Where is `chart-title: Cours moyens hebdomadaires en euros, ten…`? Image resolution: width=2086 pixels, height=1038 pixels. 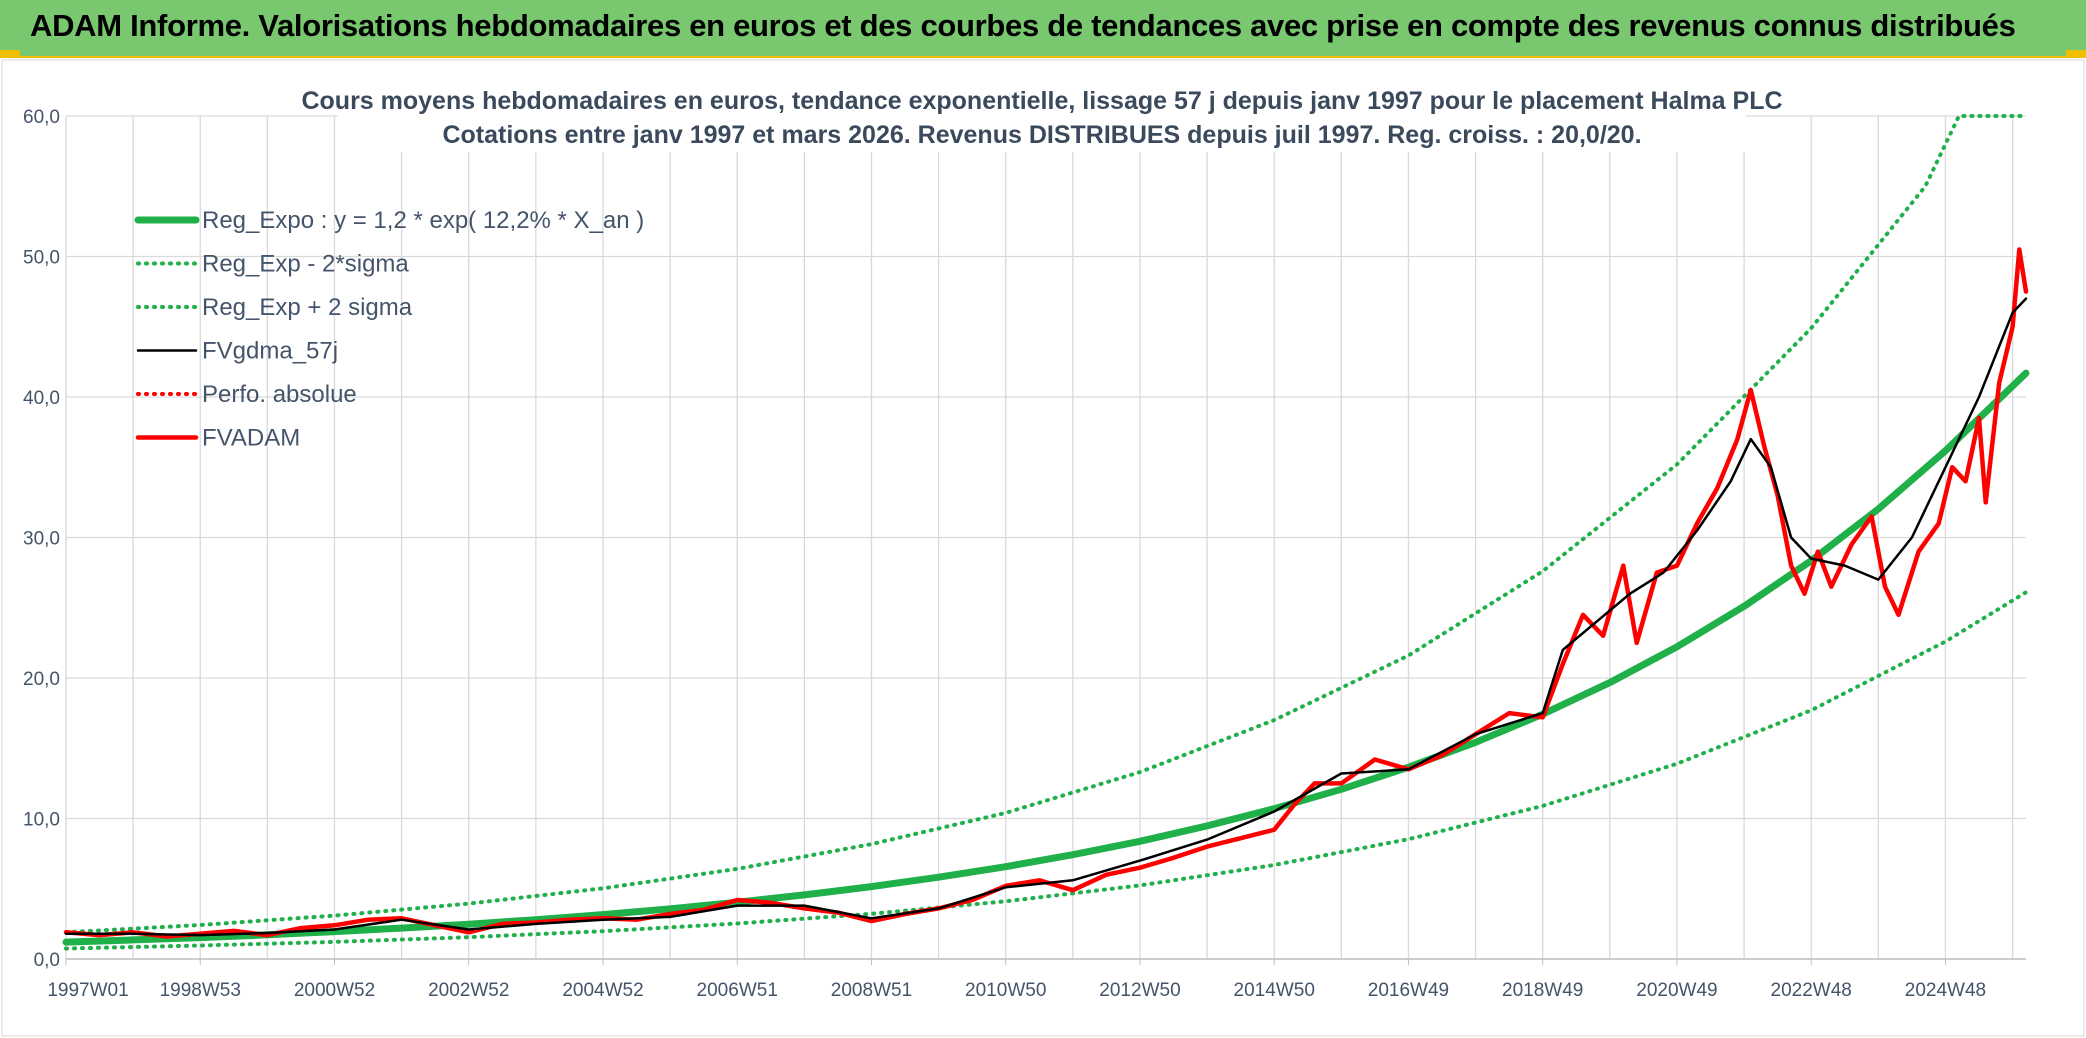
chart-title: Cours moyens hebdomadaires en euros, ten… is located at coordinates (1041, 101).